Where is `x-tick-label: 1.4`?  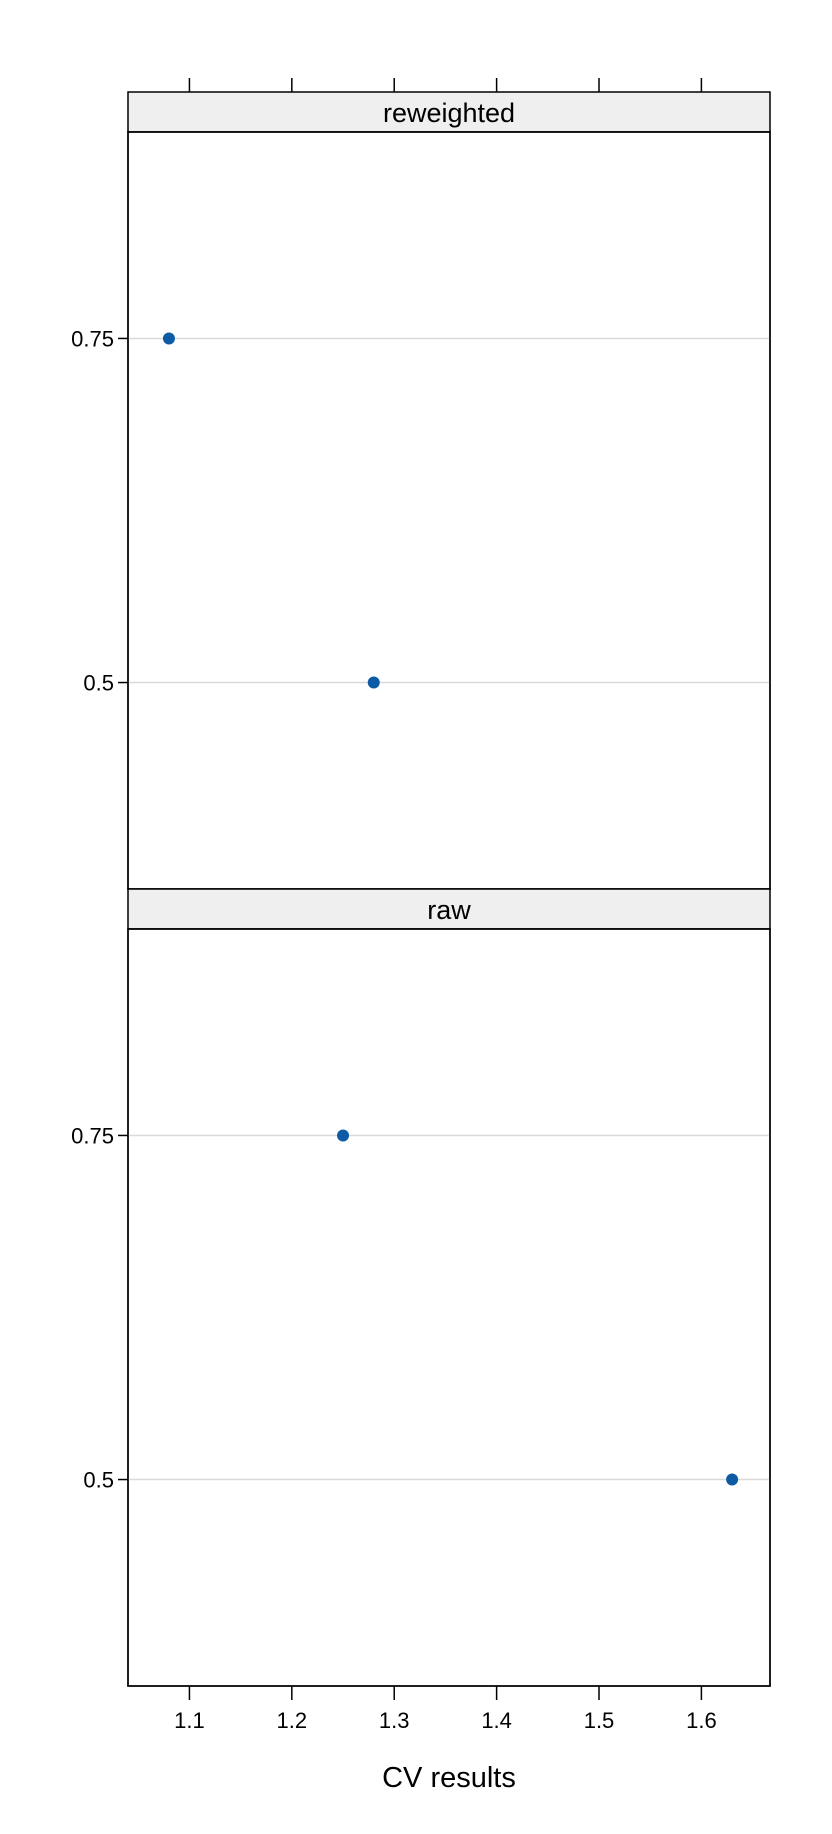 x-tick-label: 1.4 is located at coordinates (496, 1720).